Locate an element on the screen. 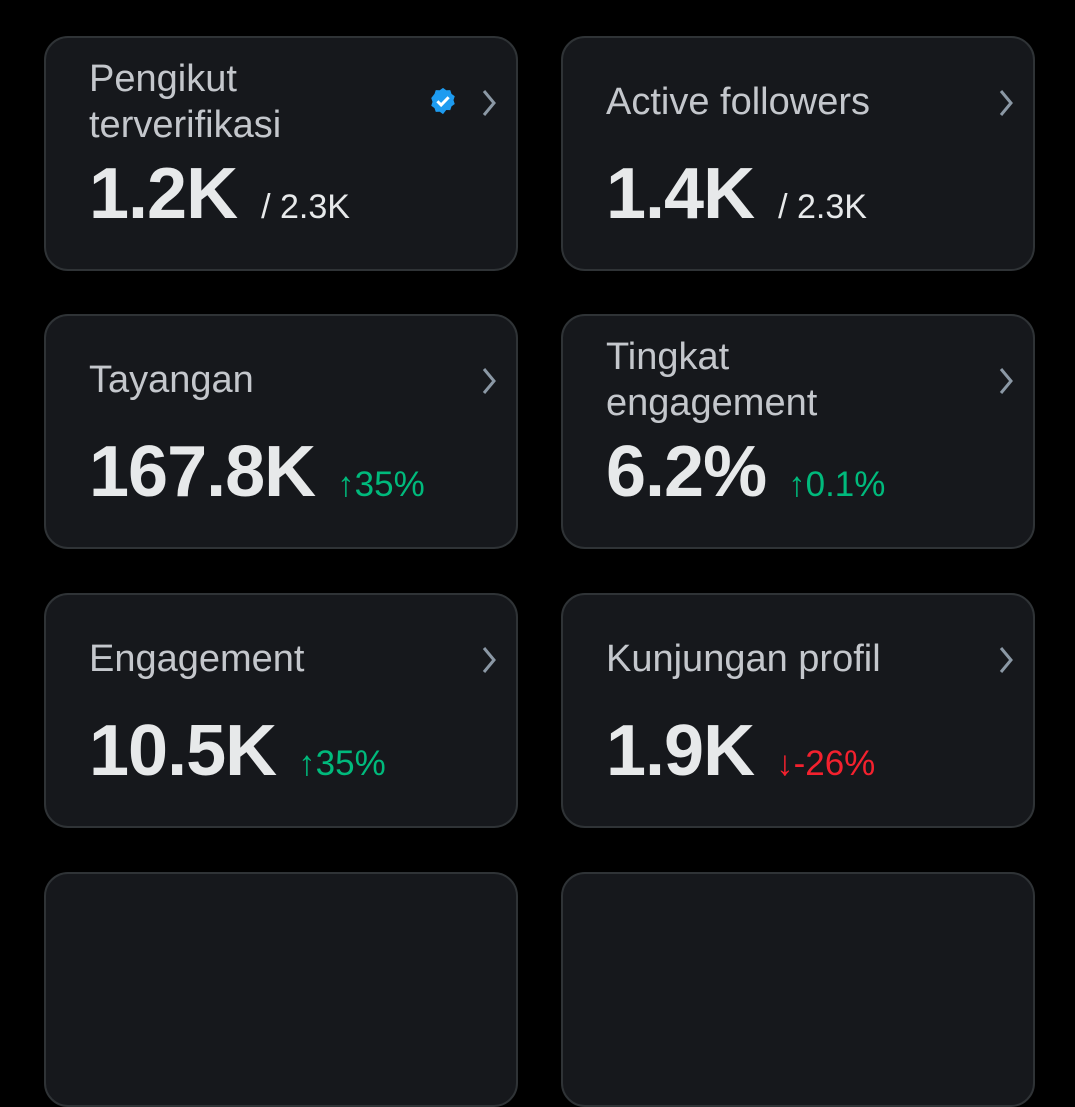  verified-badge is located at coordinates (443, 101).